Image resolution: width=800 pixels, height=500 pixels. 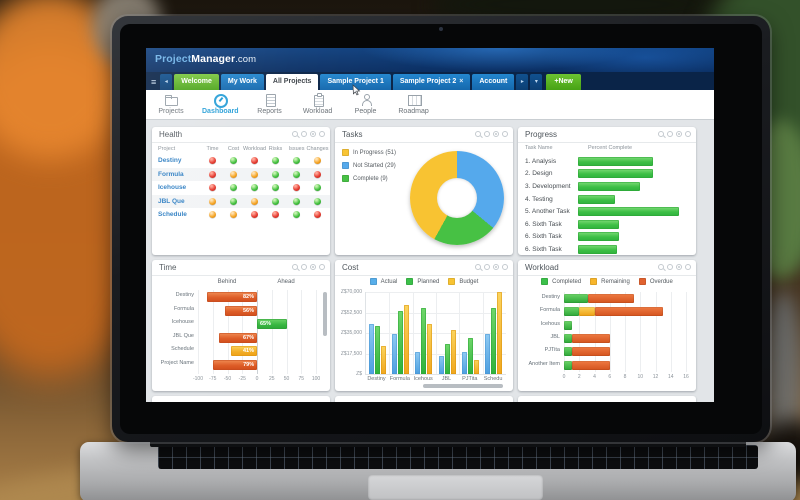 I want to click on project-link: Formula, so click(x=171, y=174).